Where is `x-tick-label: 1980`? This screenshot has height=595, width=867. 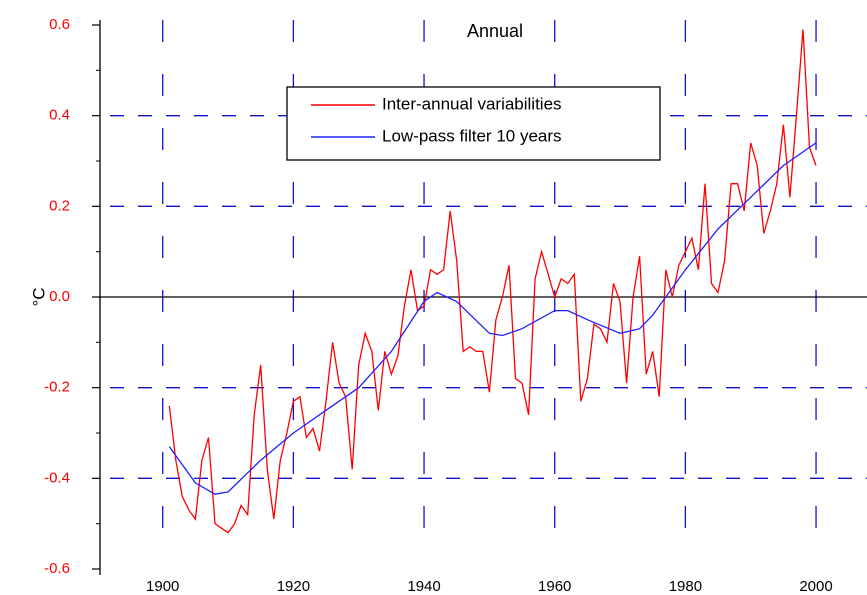 x-tick-label: 1980 is located at coordinates (685, 586).